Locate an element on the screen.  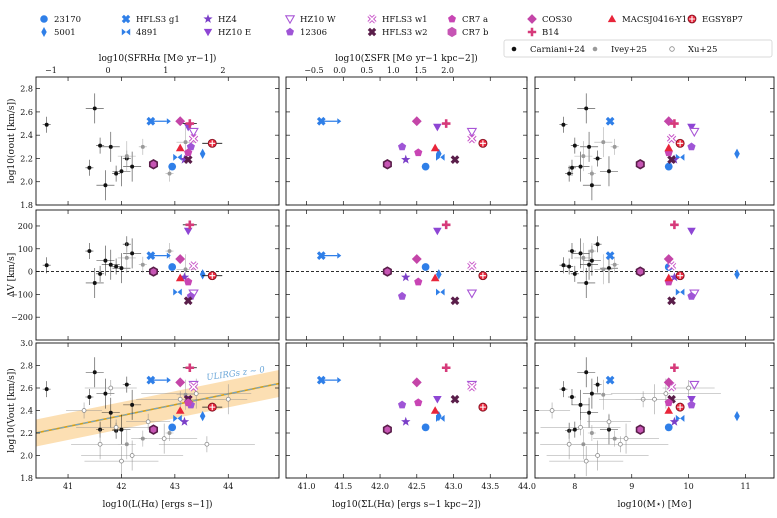
y-tick-label: 2.0 is located at coordinates (26, 182).